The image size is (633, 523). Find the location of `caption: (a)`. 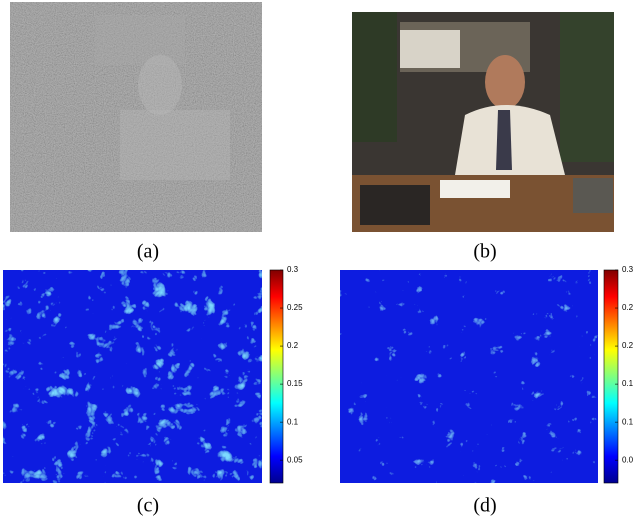

caption: (a) is located at coordinates (148, 252).